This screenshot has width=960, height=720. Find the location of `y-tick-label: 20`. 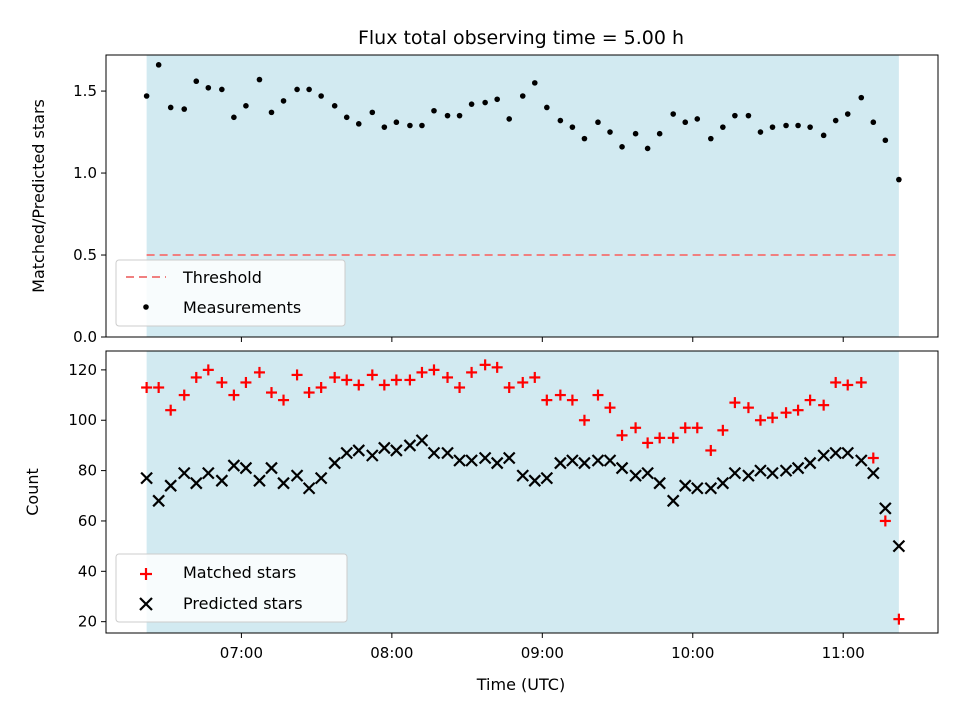

y-tick-label: 20 is located at coordinates (87, 622).